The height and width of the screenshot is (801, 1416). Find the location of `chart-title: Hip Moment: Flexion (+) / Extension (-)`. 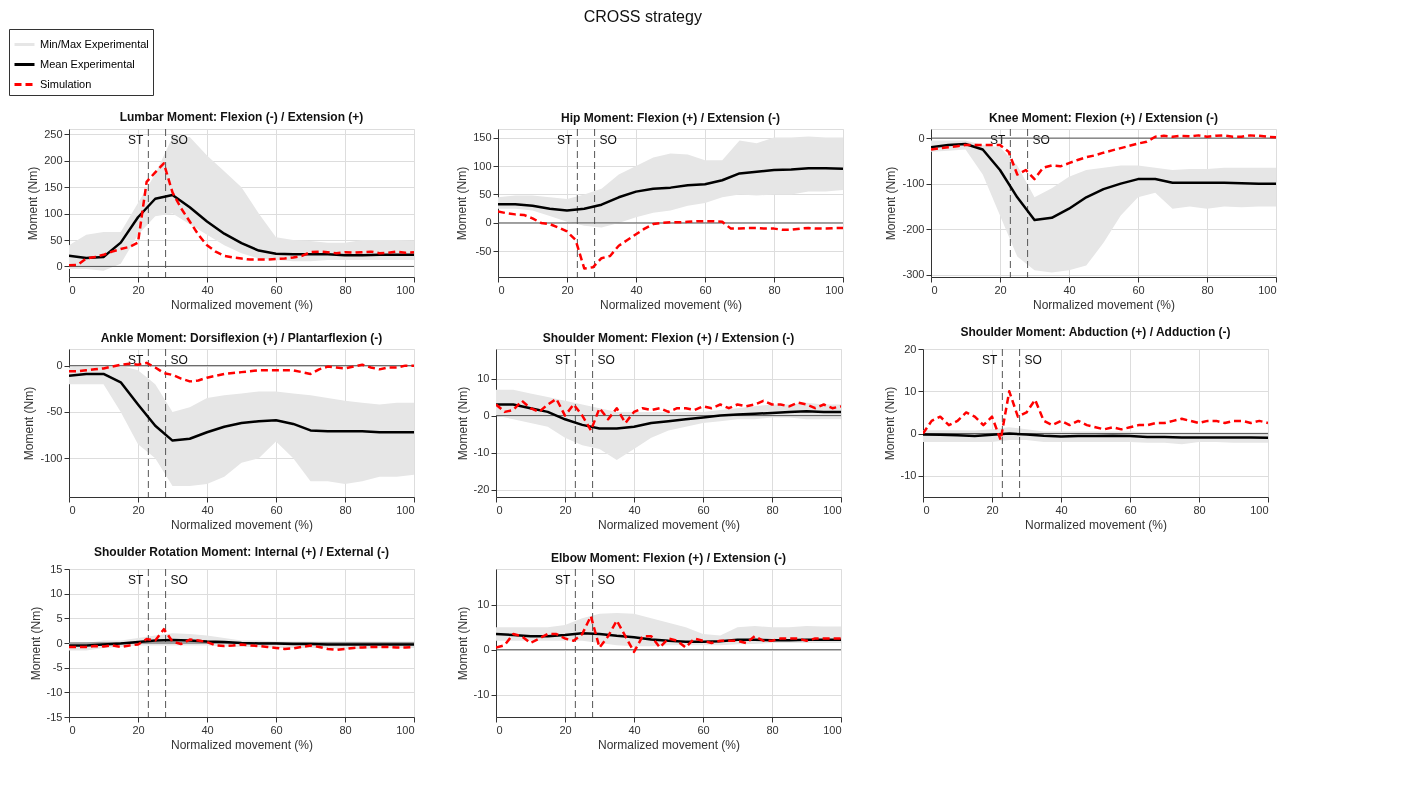

chart-title: Hip Moment: Flexion (+) / Extension (-) is located at coordinates (670, 117).